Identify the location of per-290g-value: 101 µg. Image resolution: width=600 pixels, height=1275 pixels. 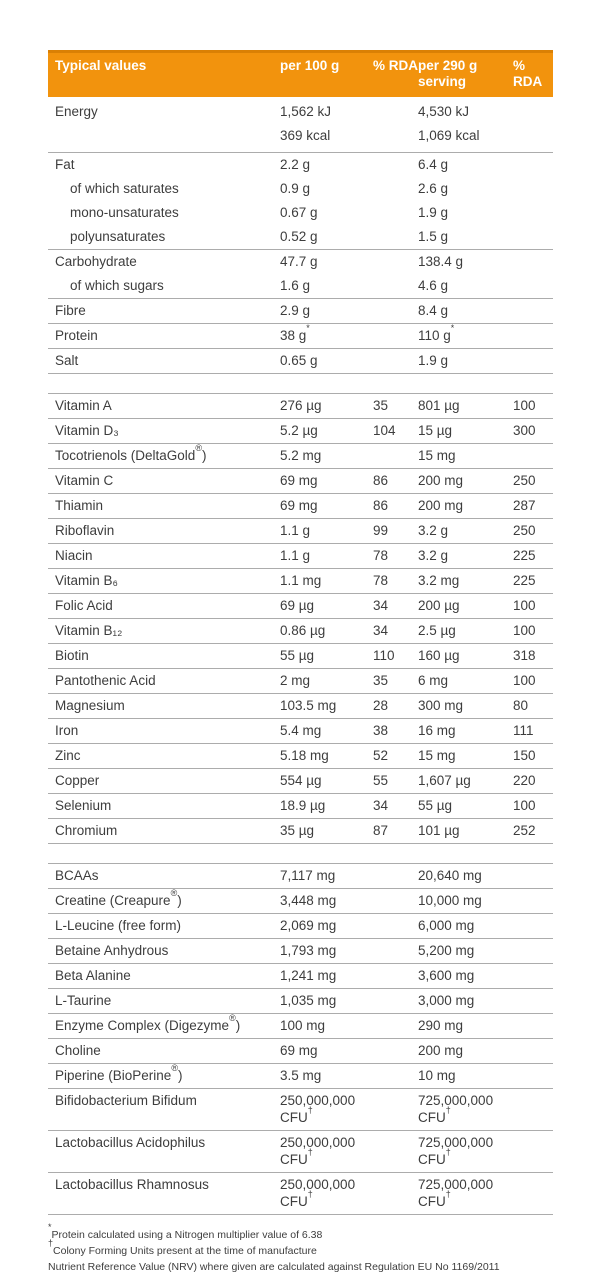
(439, 830).